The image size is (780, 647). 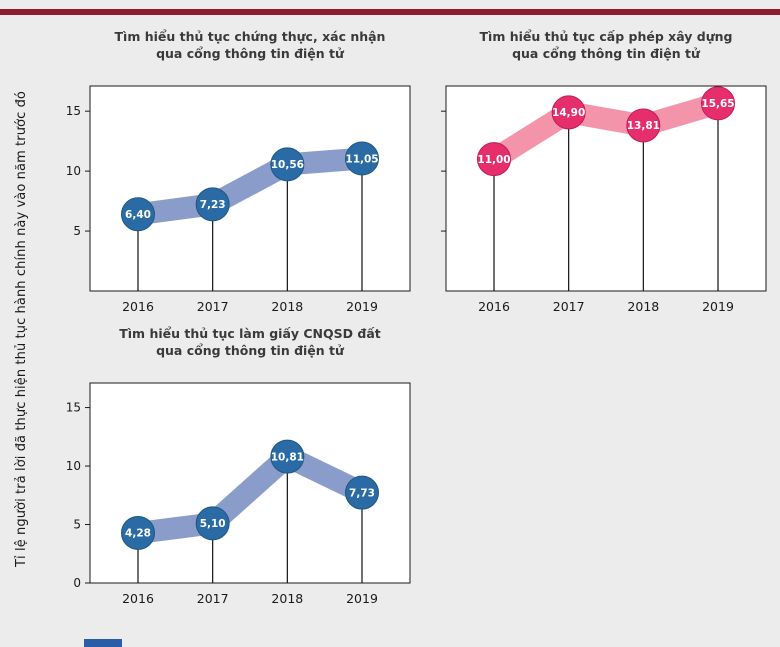 I want to click on chart-title-line1: Tìm hiểu thủ tục chứng thực, xác nhận, so click(x=250, y=36).